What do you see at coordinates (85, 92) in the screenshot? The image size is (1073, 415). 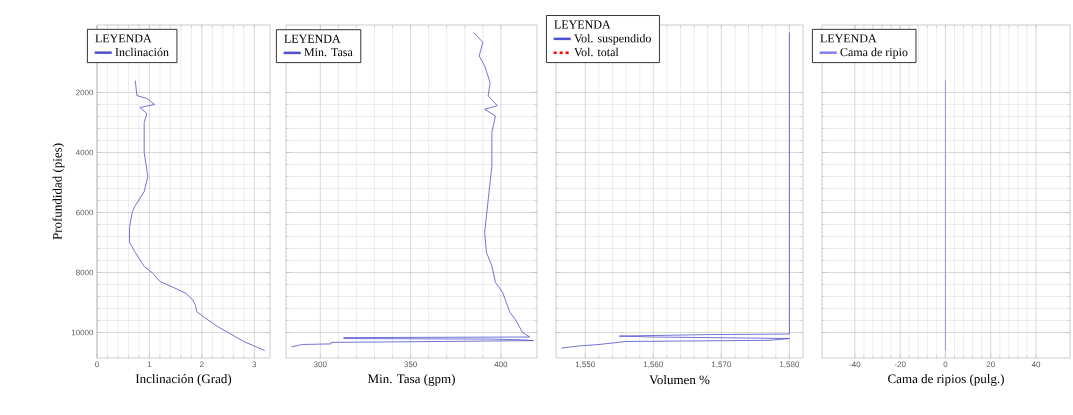 I see `y-tick-label: 2000` at bounding box center [85, 92].